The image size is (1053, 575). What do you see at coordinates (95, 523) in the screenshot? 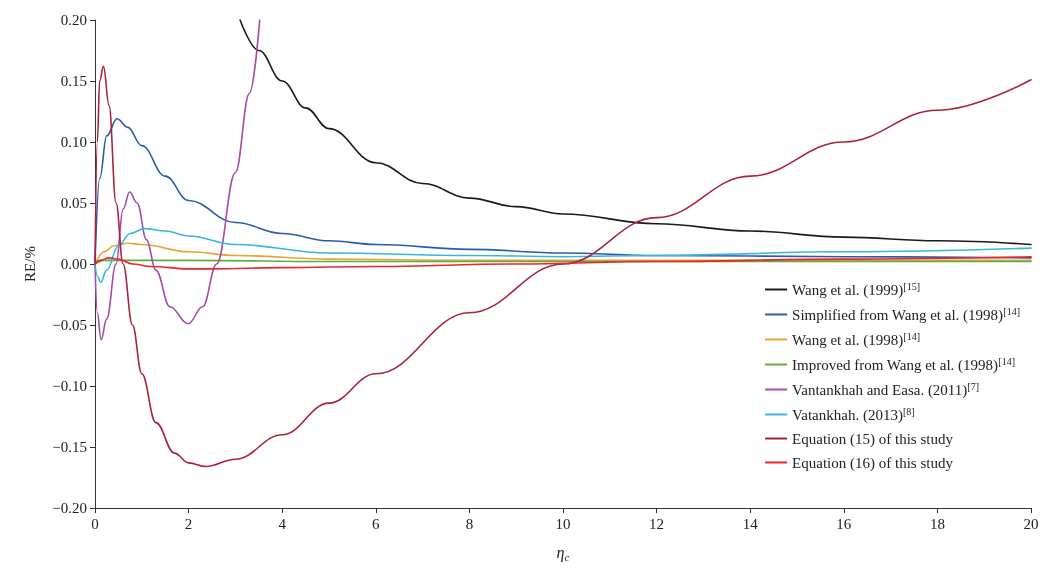
I see `x-tick-label: 0` at bounding box center [95, 523].